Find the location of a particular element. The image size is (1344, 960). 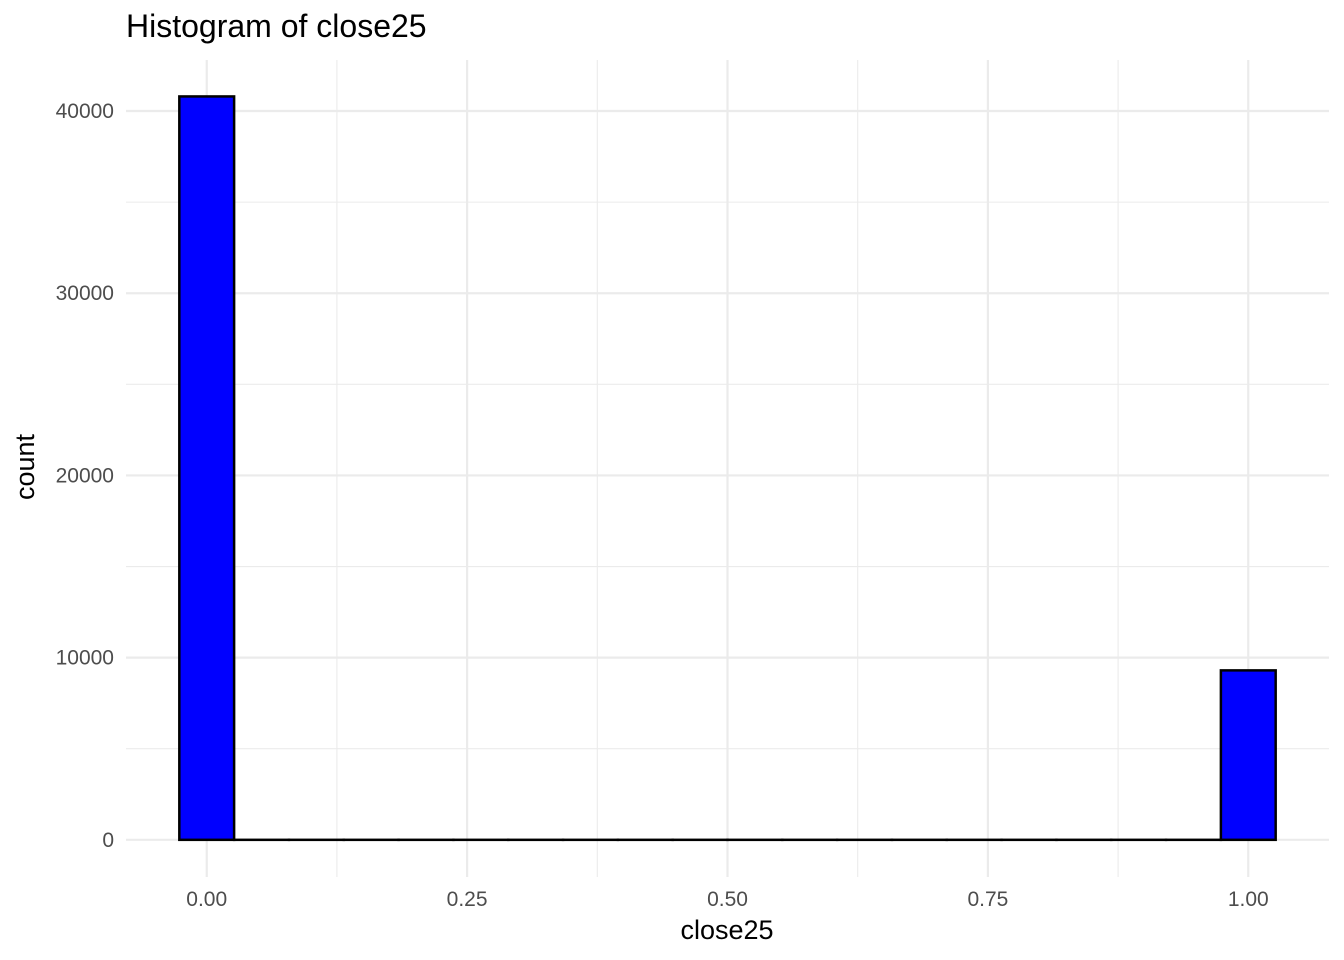

y-tick-label: 30000 is located at coordinates (85, 293).